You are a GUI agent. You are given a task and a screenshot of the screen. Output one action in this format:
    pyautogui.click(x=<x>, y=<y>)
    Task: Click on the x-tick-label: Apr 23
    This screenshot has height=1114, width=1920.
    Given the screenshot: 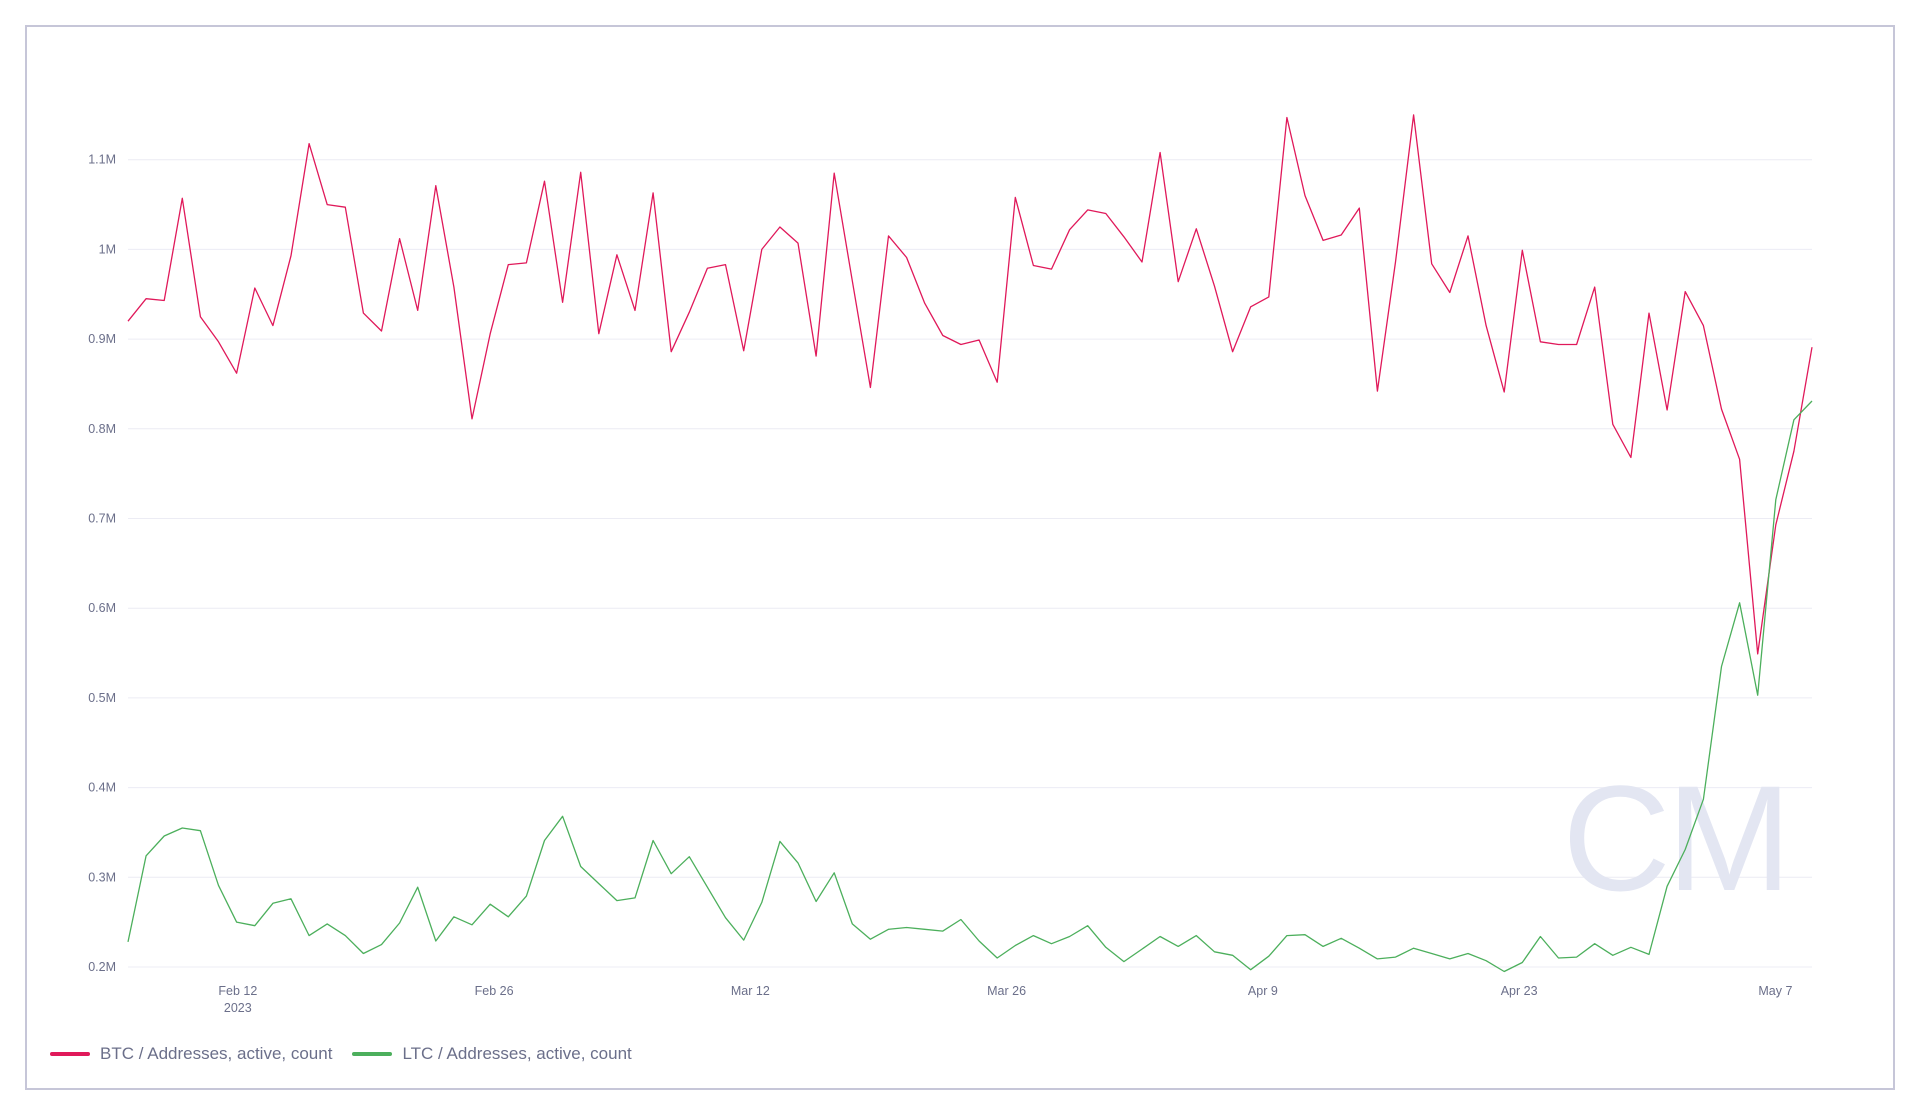 What is the action you would take?
    pyautogui.click(x=1519, y=991)
    